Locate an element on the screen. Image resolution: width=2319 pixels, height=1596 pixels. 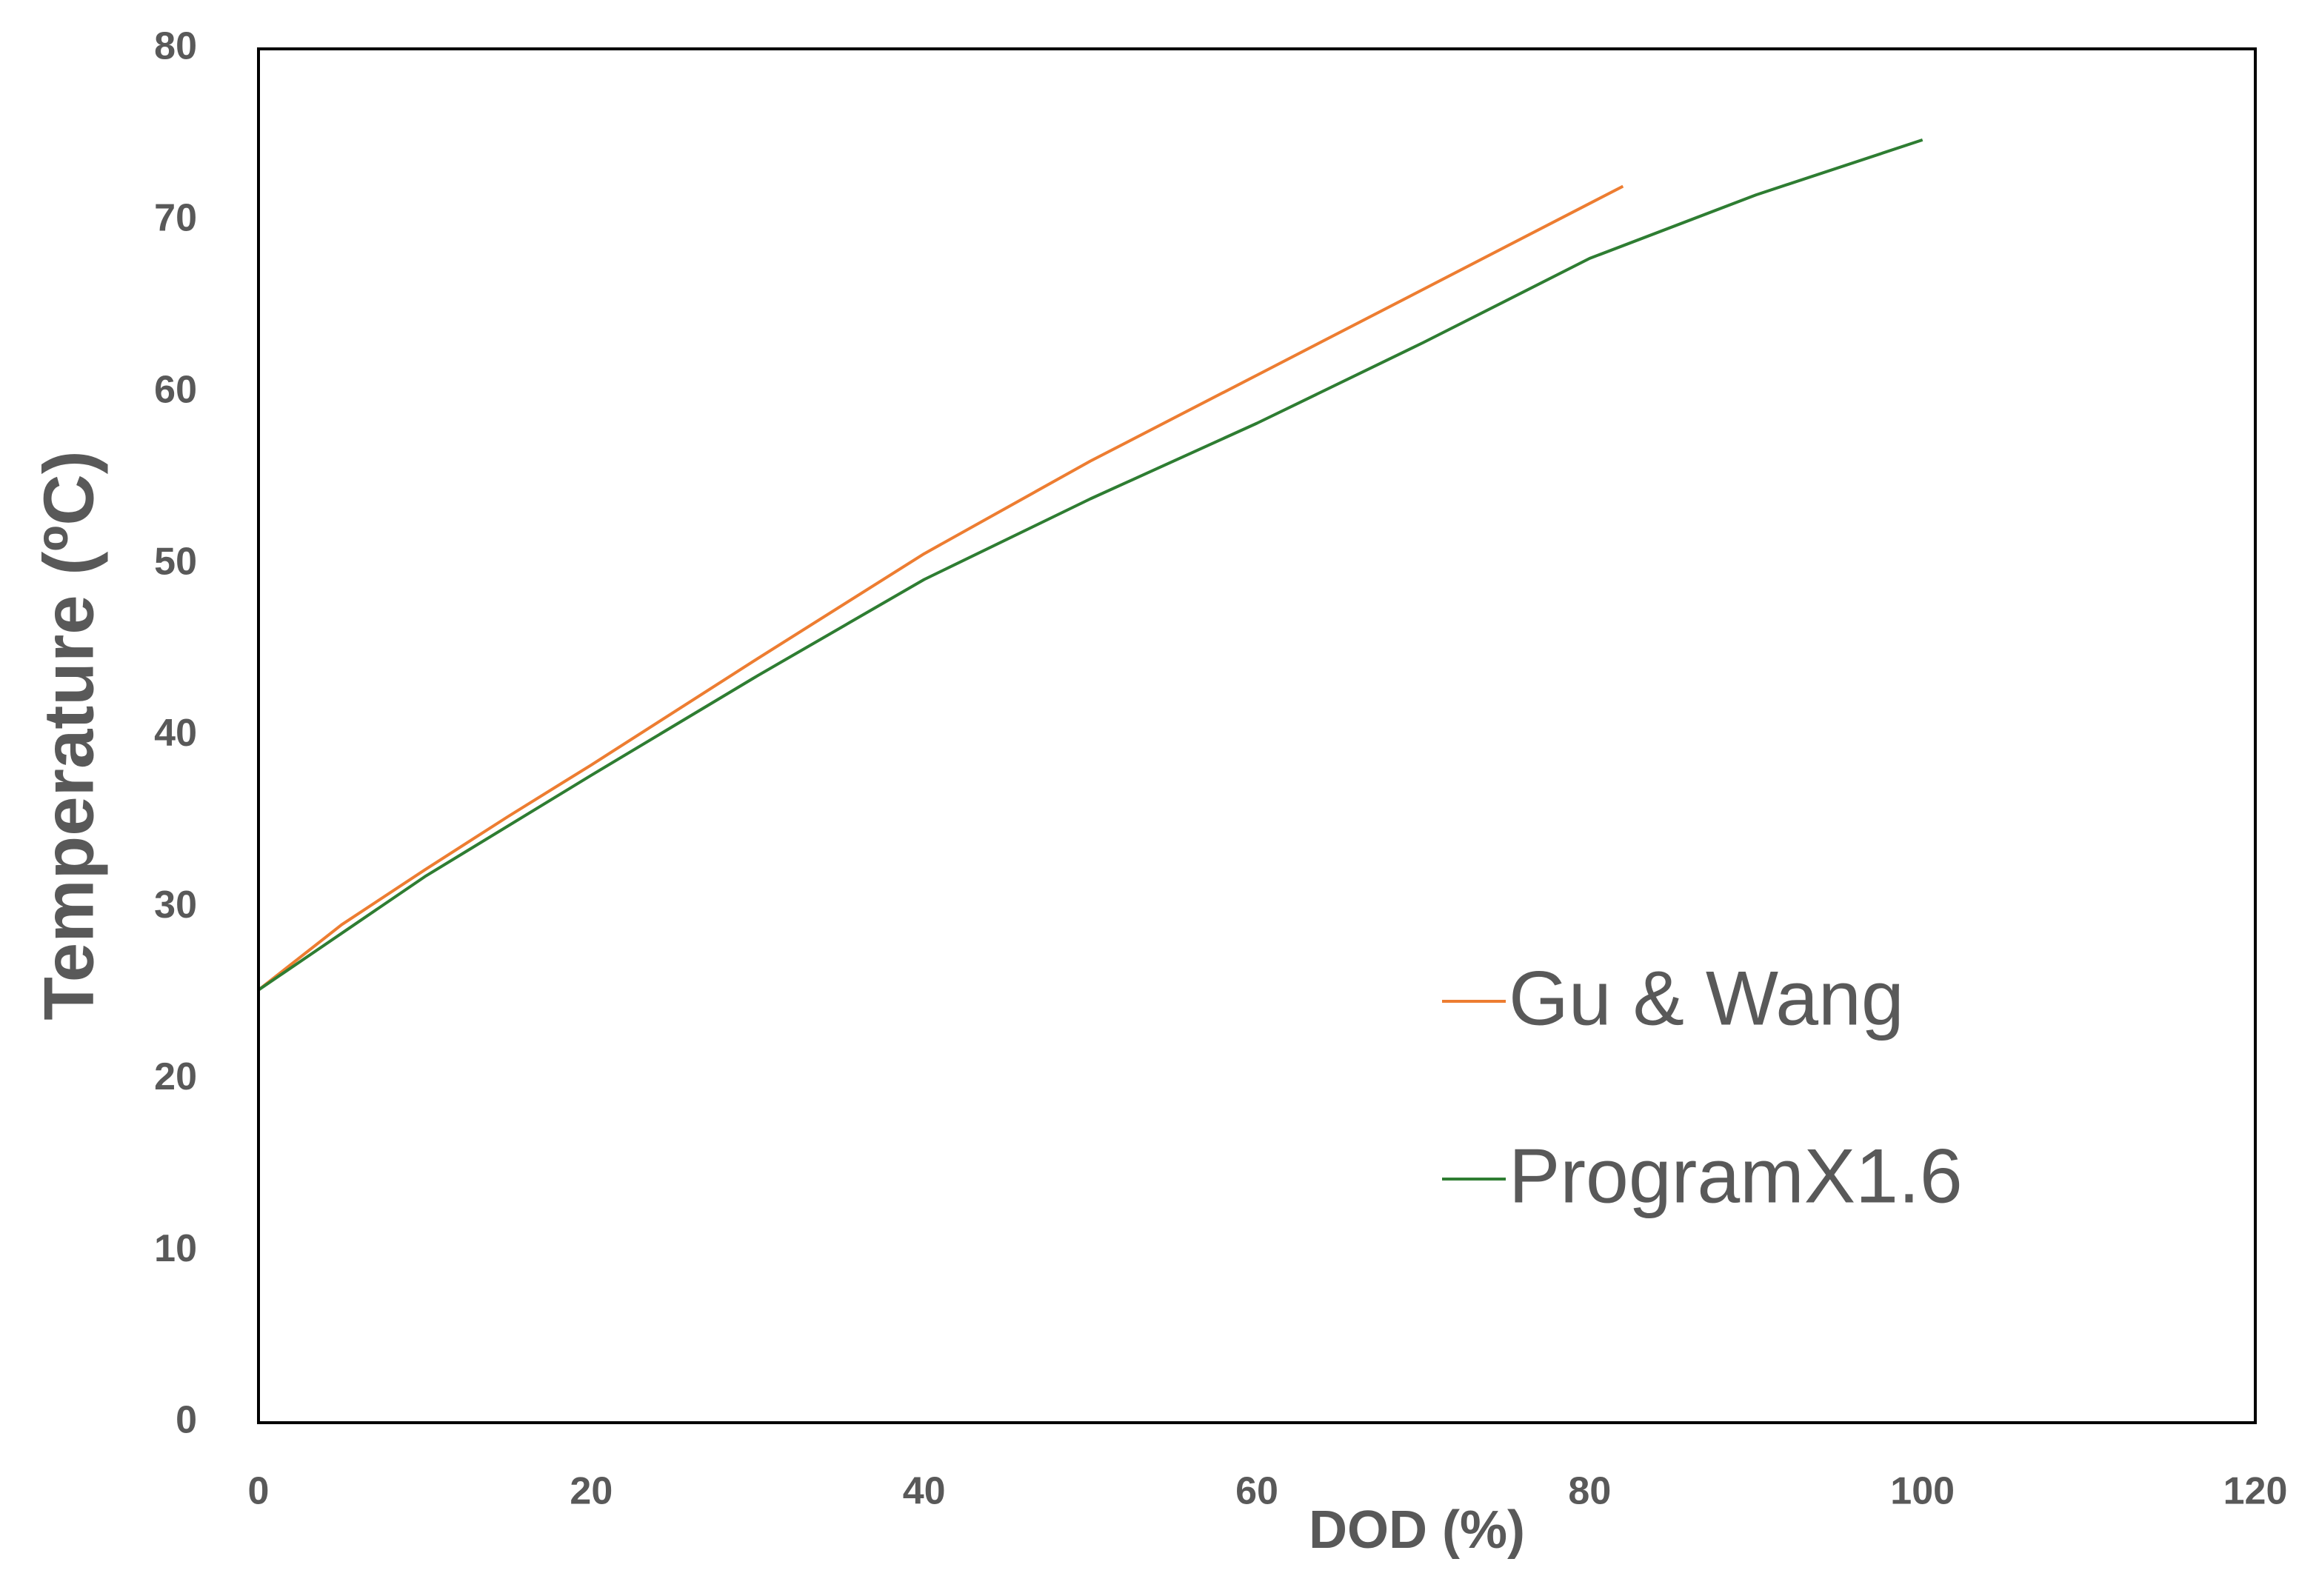
y-tick-label: 80 is located at coordinates (175, 46).